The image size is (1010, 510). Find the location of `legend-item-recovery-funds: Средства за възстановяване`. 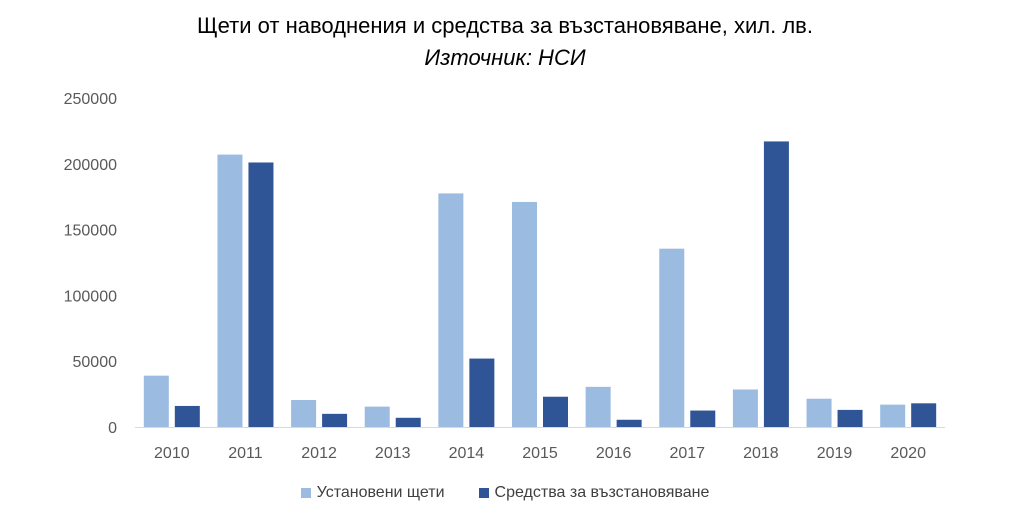

legend-item-recovery-funds: Средства за възстановяване is located at coordinates (594, 493).